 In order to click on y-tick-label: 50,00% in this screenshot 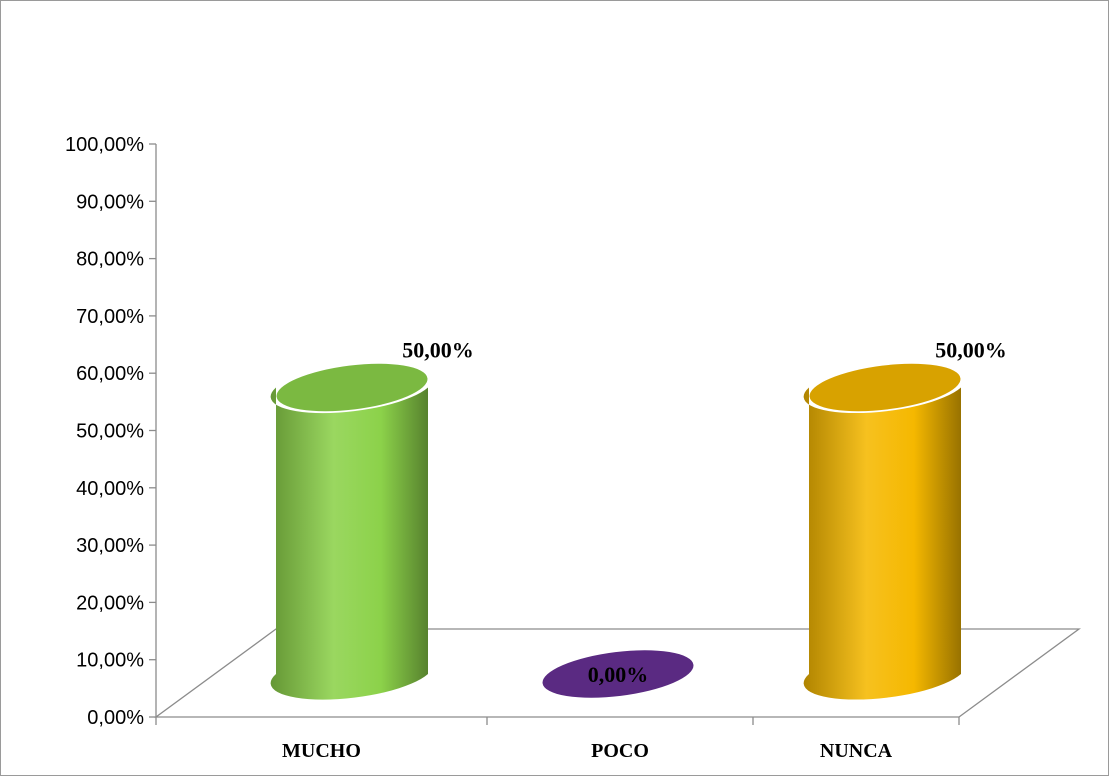, I will do `click(110, 432)`.